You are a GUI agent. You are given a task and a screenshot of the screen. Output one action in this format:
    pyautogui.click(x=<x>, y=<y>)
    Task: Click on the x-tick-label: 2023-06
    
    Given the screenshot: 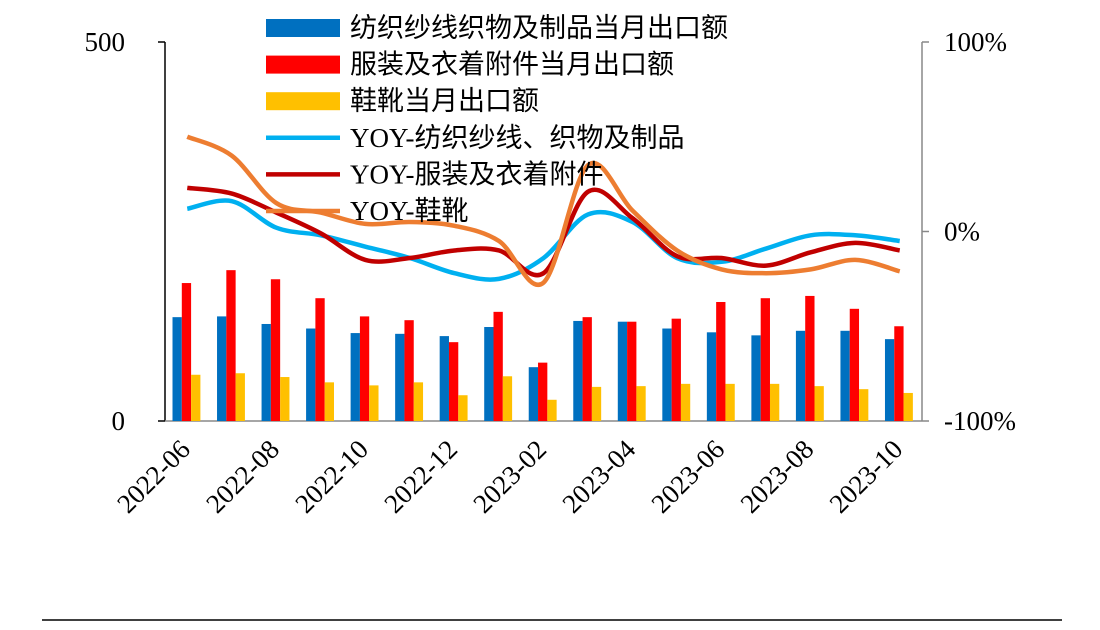 What is the action you would take?
    pyautogui.click(x=687, y=476)
    